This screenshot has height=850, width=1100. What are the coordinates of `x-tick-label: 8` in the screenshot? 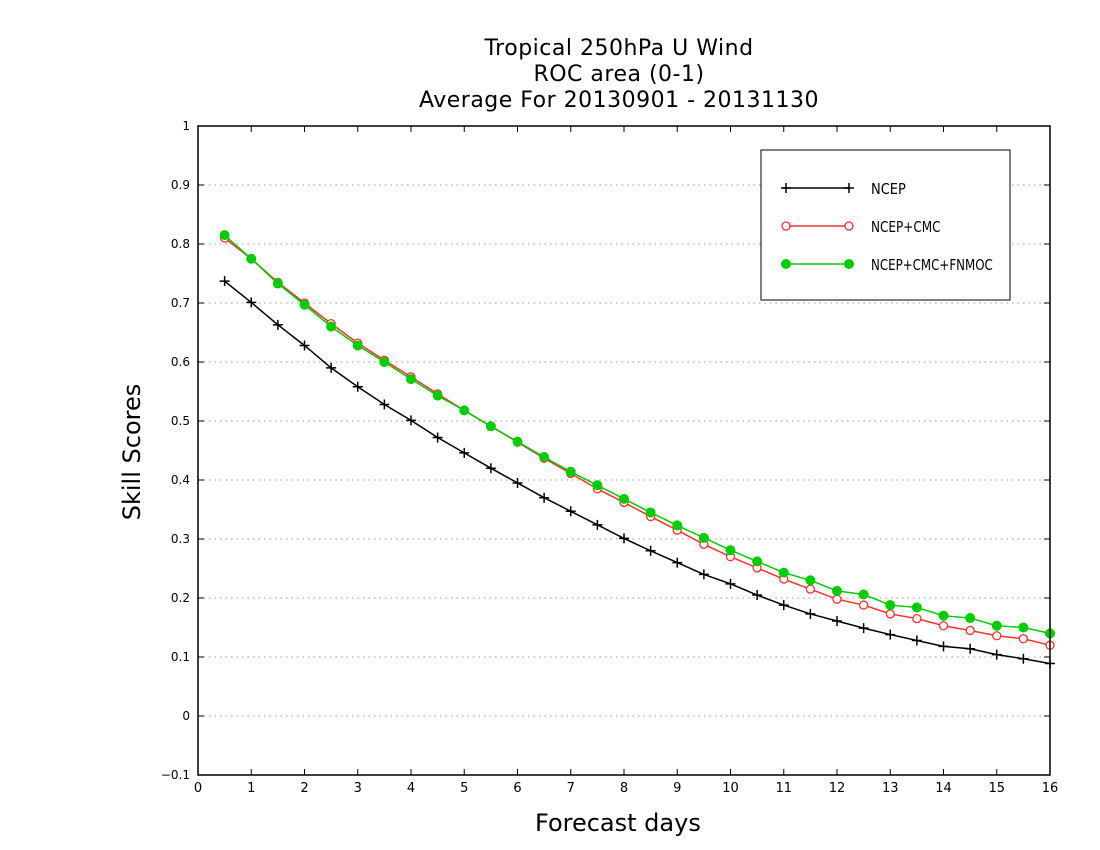 It's located at (624, 788).